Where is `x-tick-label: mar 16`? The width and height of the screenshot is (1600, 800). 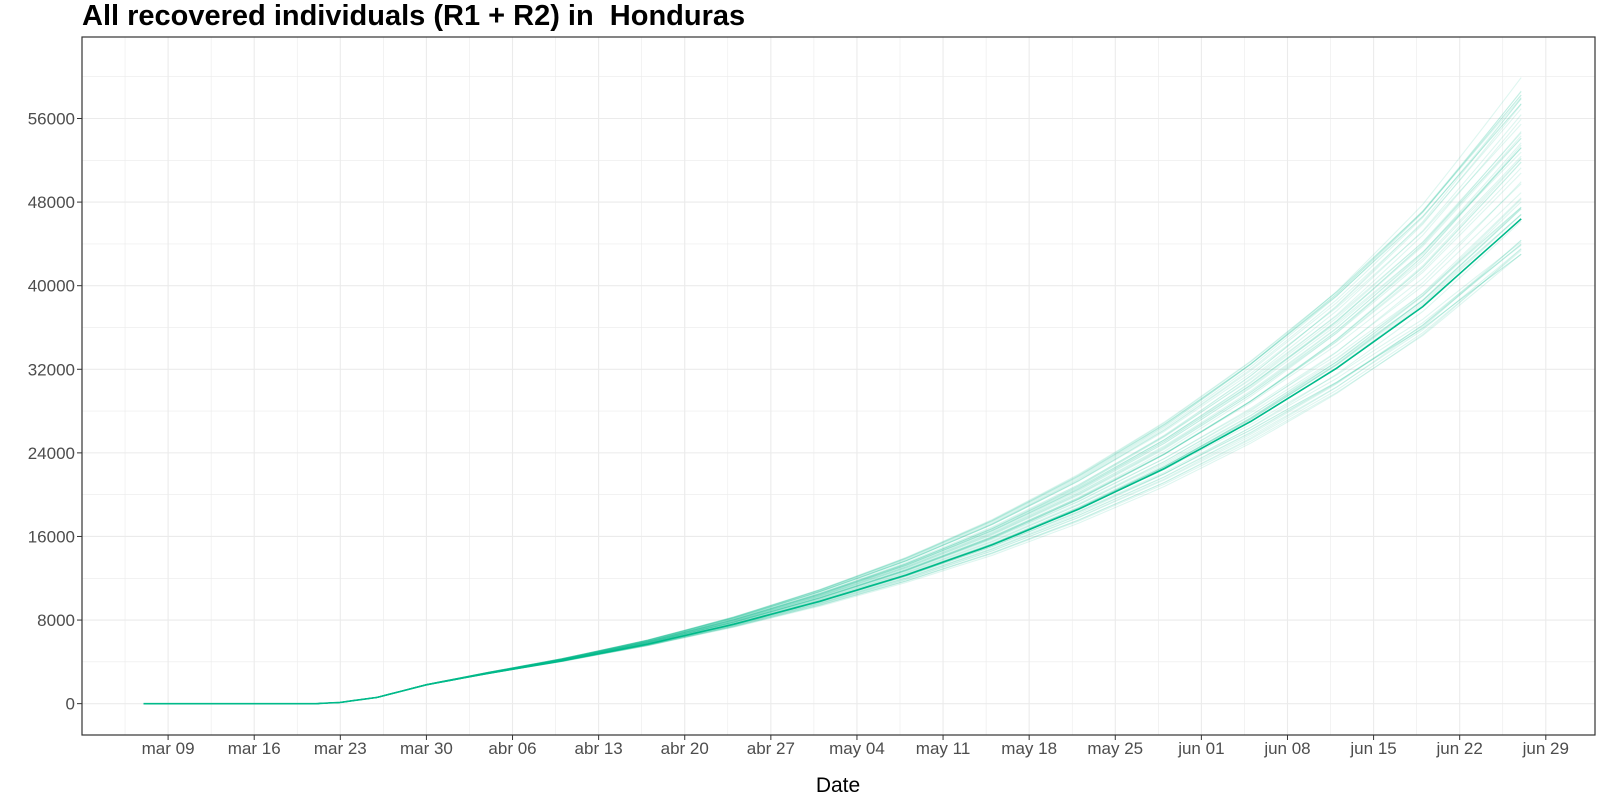
x-tick-label: mar 16 is located at coordinates (254, 748).